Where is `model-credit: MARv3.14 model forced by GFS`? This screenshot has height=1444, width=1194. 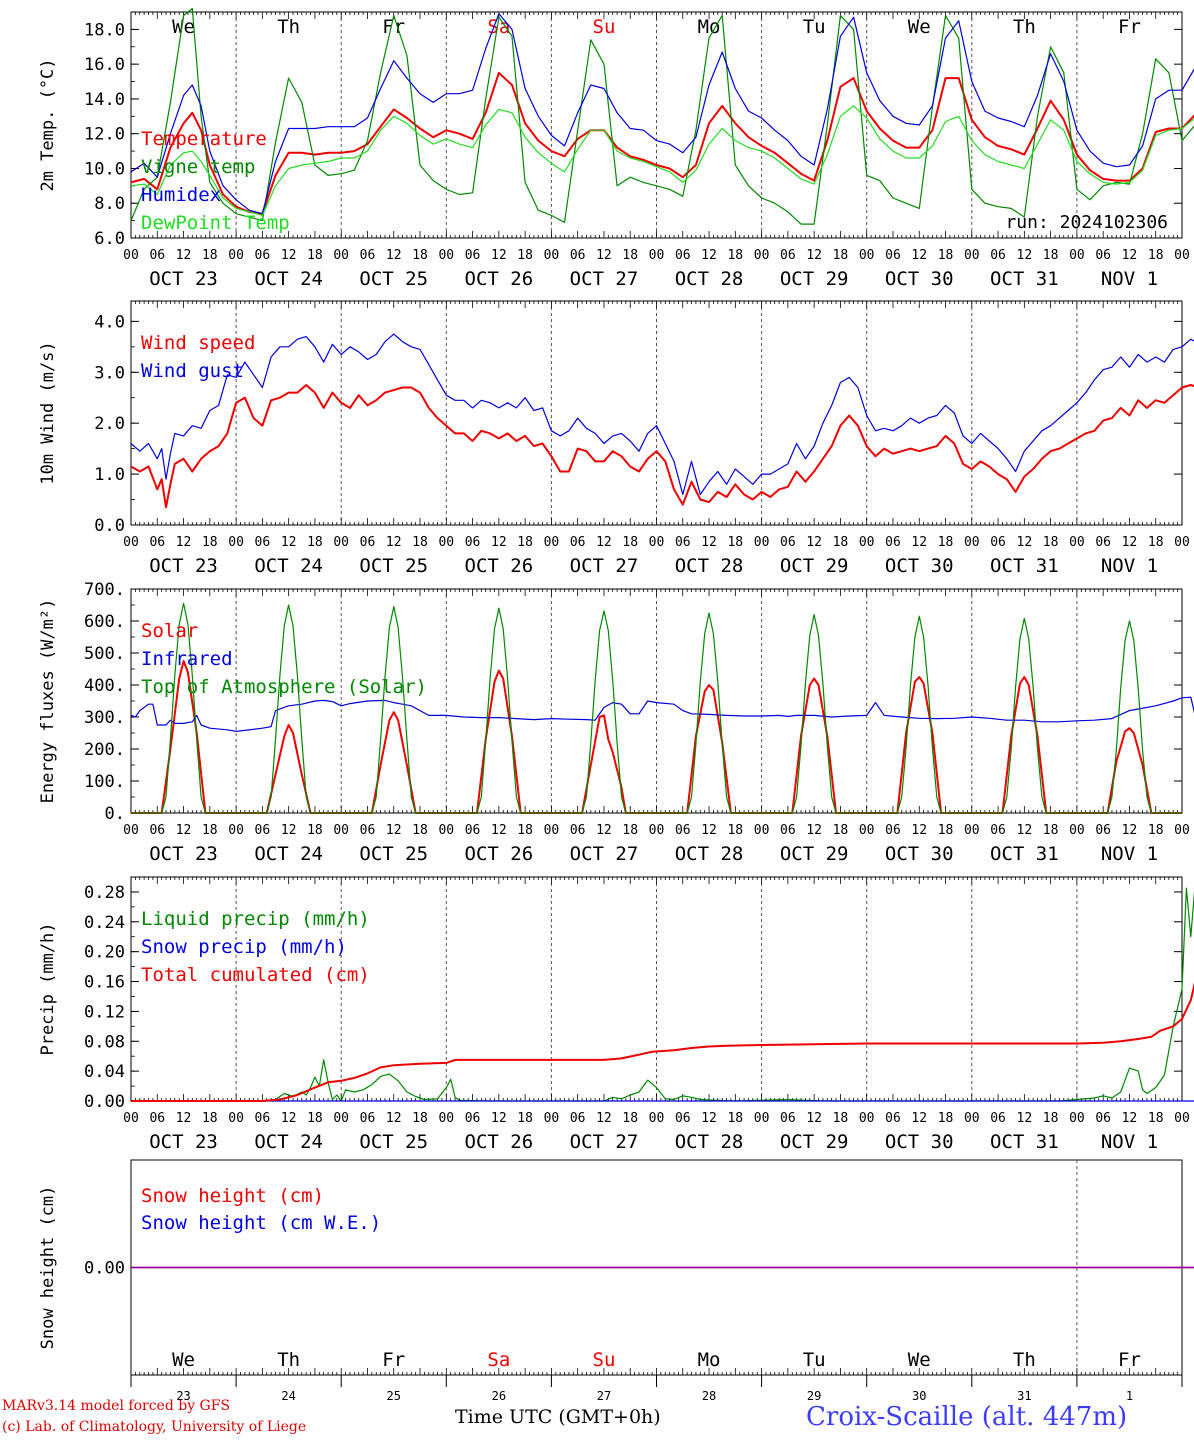
model-credit: MARv3.14 model forced by GFS is located at coordinates (116, 1406).